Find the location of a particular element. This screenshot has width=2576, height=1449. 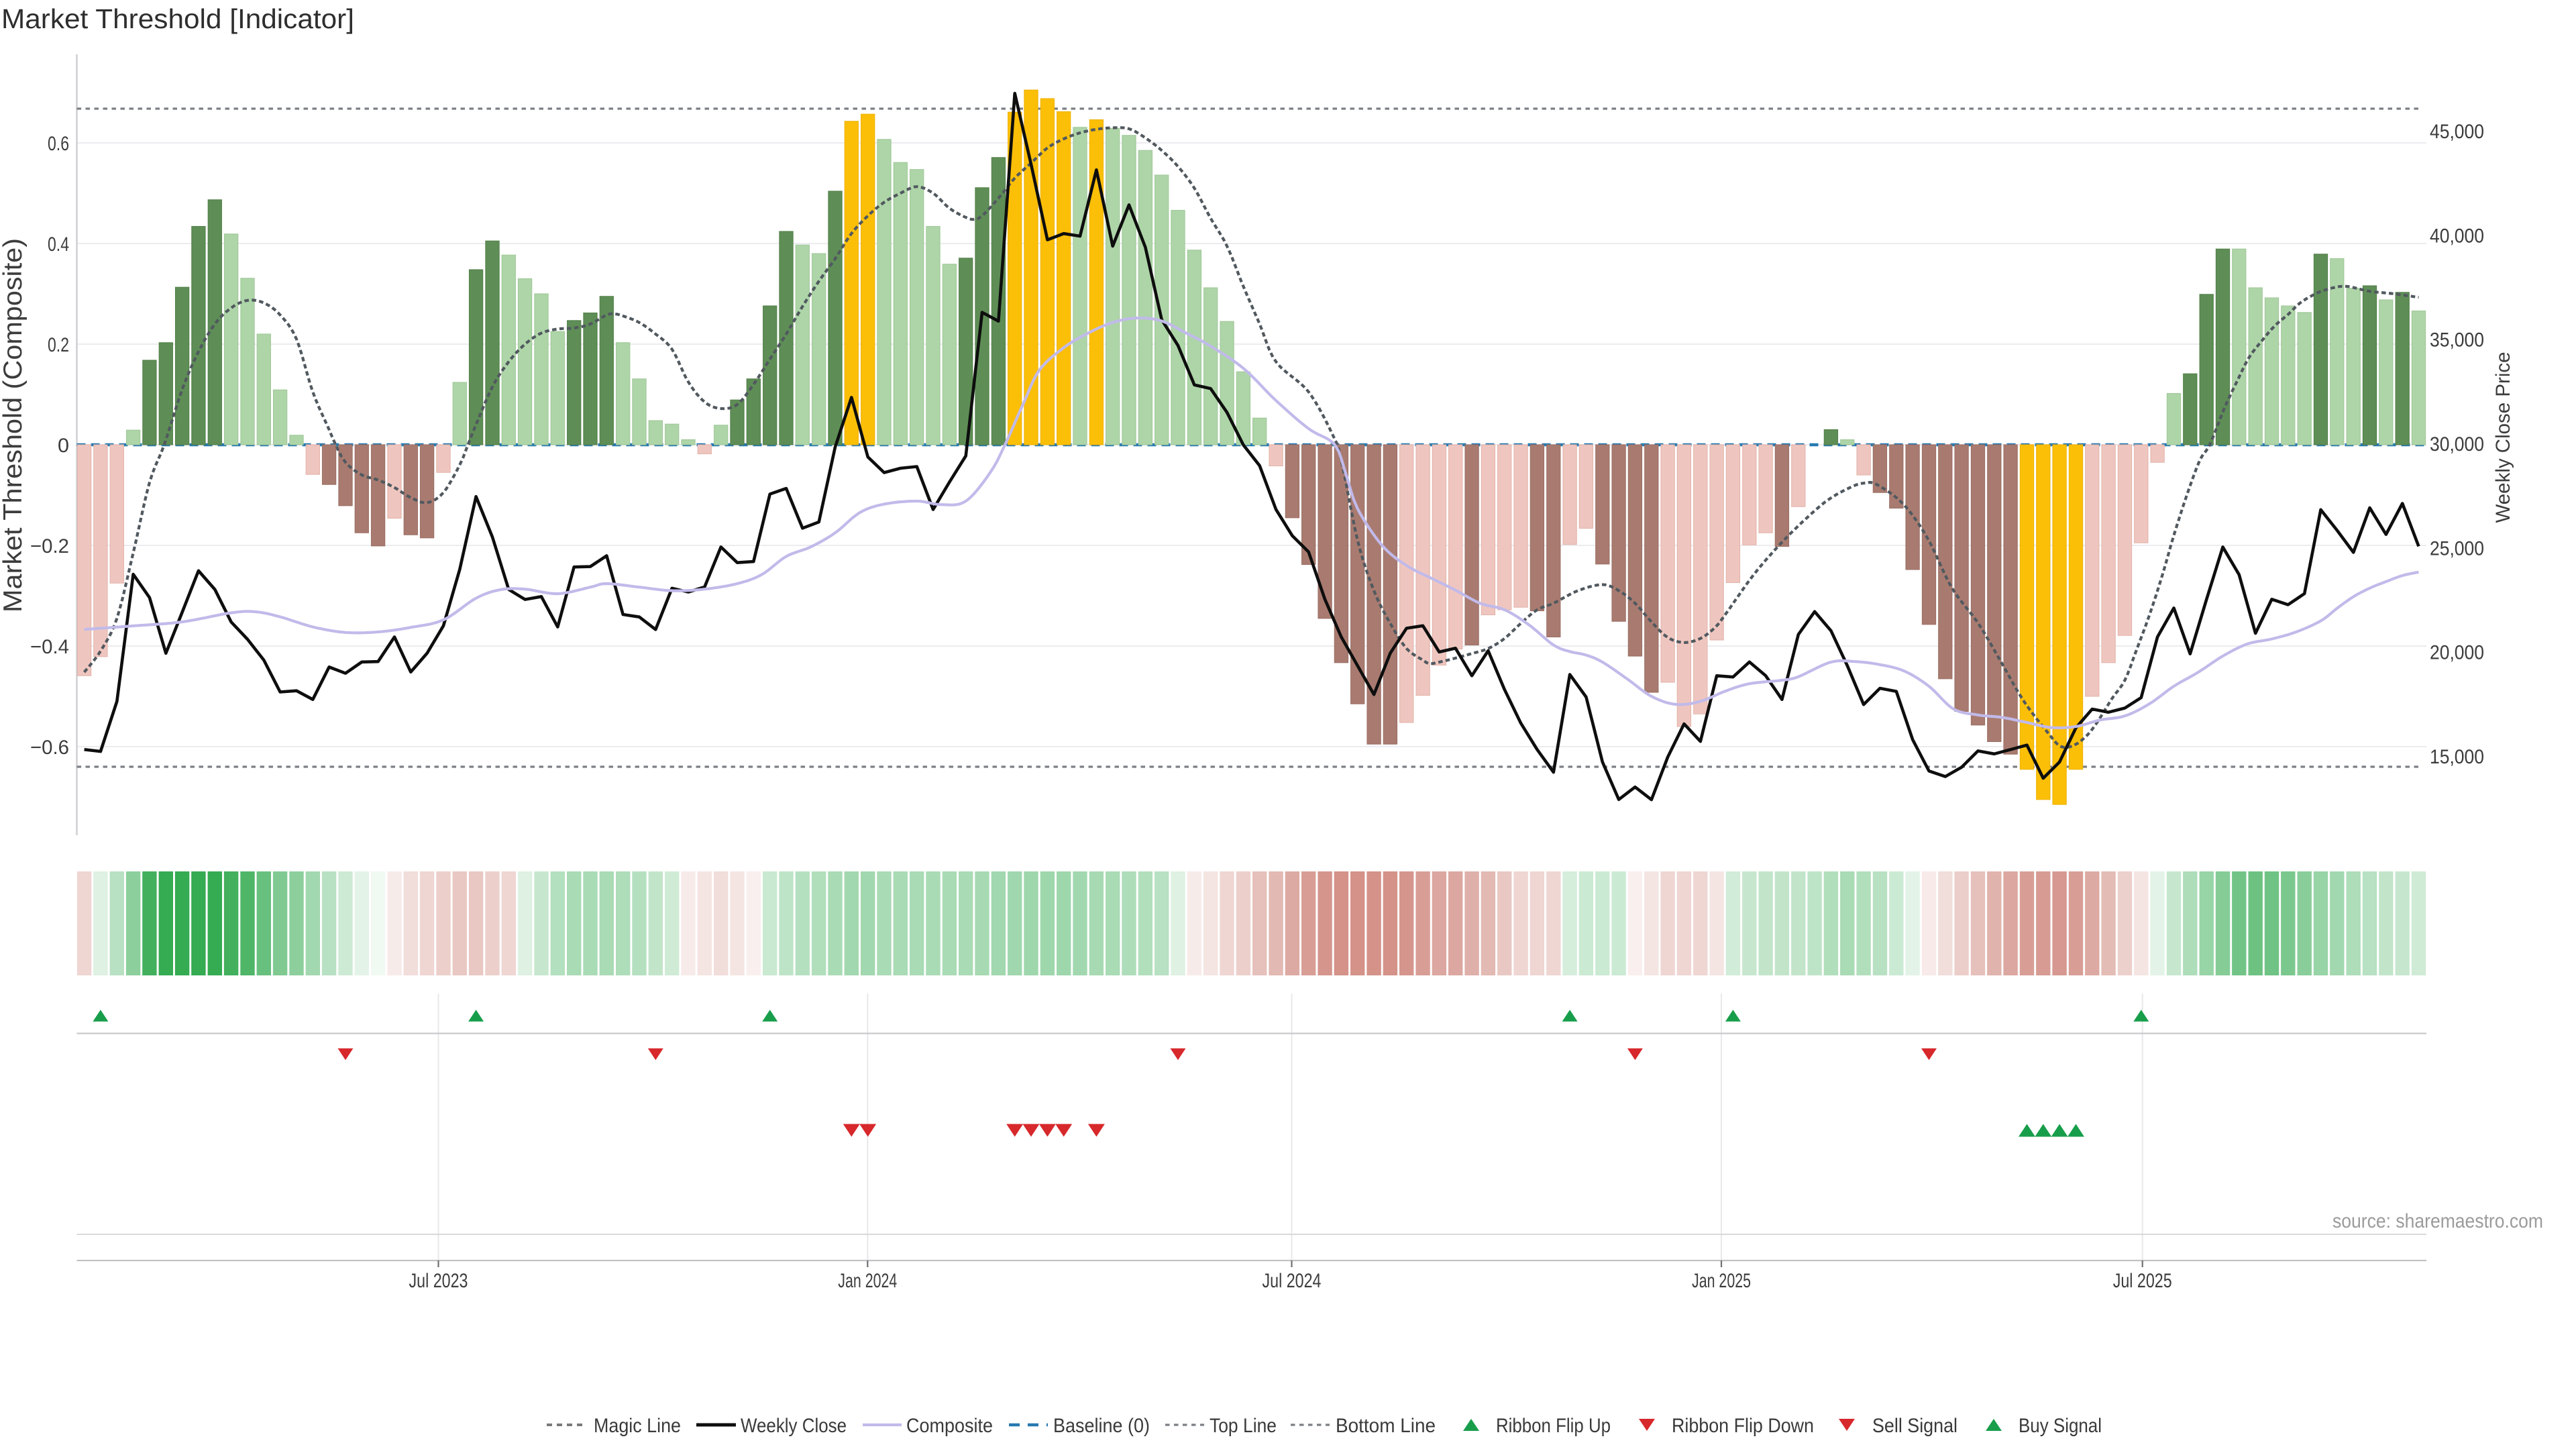

svg-text: Jan 2025 is located at coordinates (1721, 1281).